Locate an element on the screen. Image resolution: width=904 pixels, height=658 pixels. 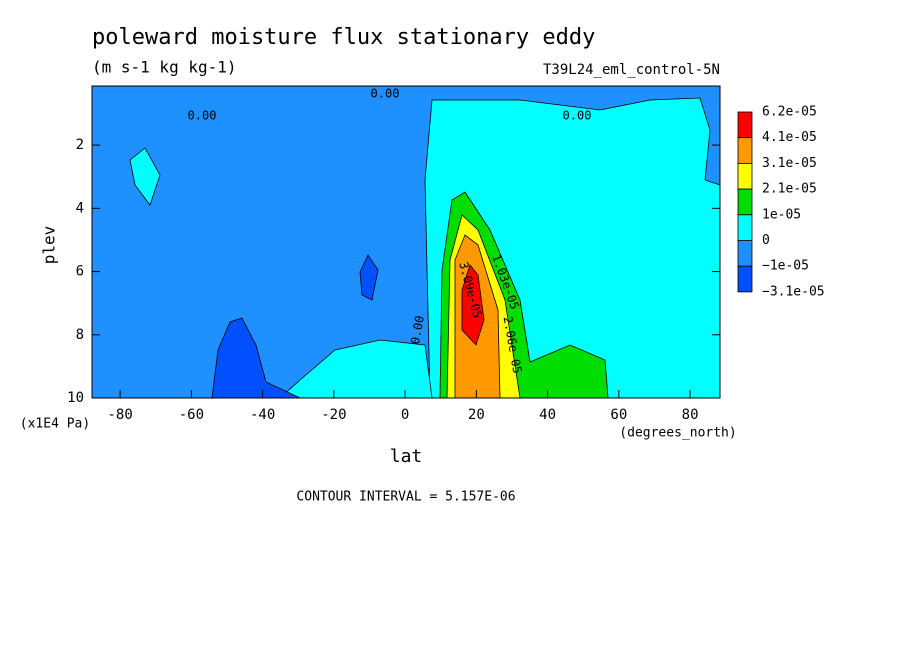
colorbar-label: −3.1e-05 is located at coordinates (793, 291).